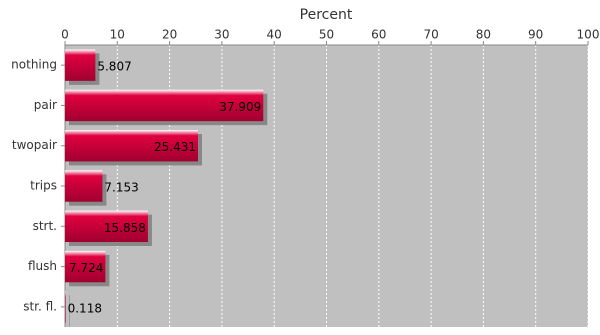 The width and height of the screenshot is (600, 335). I want to click on y-tick-label: twopair, so click(34, 145).